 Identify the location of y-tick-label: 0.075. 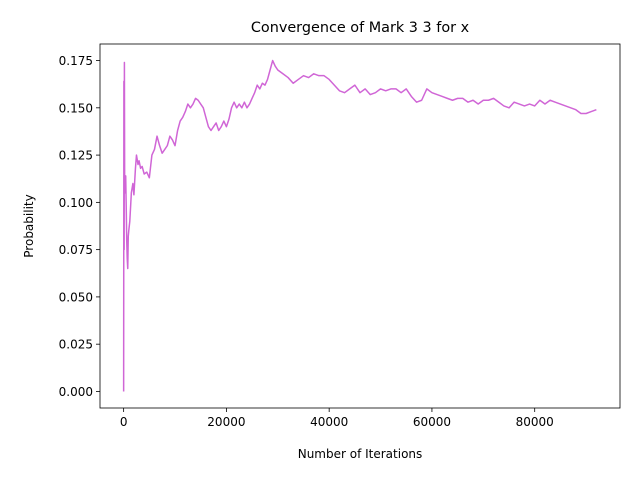
(76, 250).